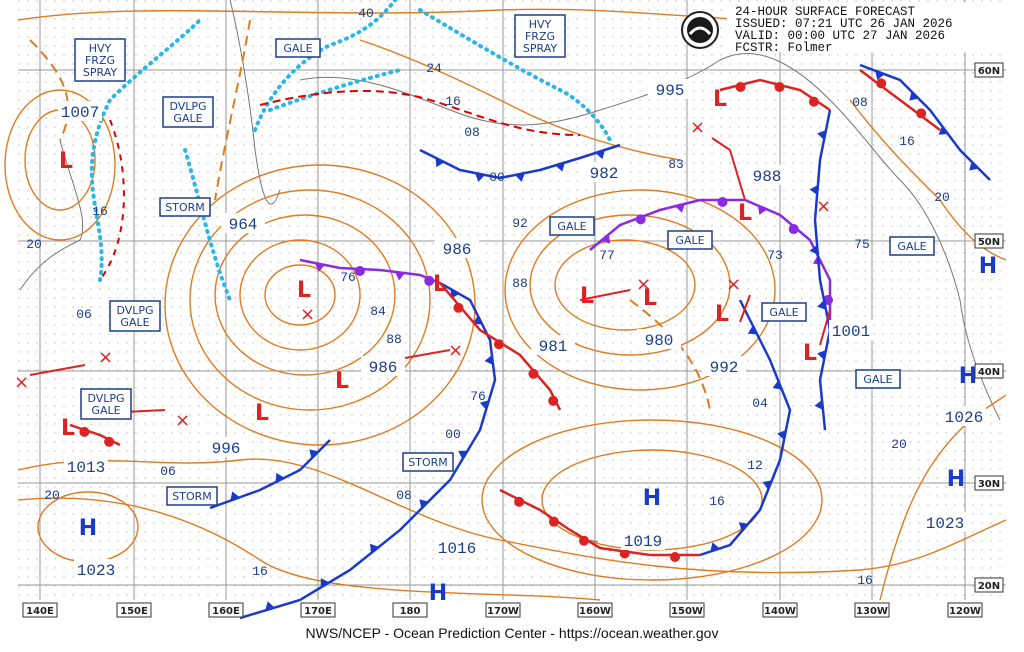  I want to click on latitude-label: 20N, so click(989, 586).